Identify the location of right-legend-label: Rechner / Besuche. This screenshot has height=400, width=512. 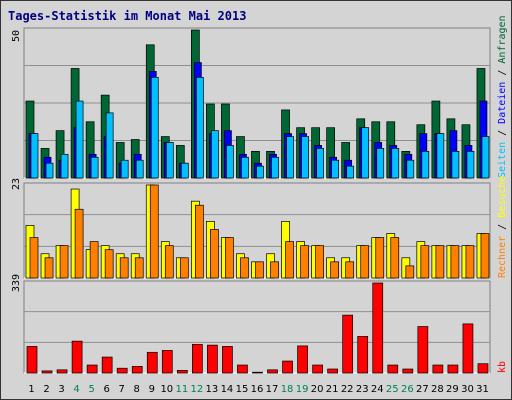
(502, 227).